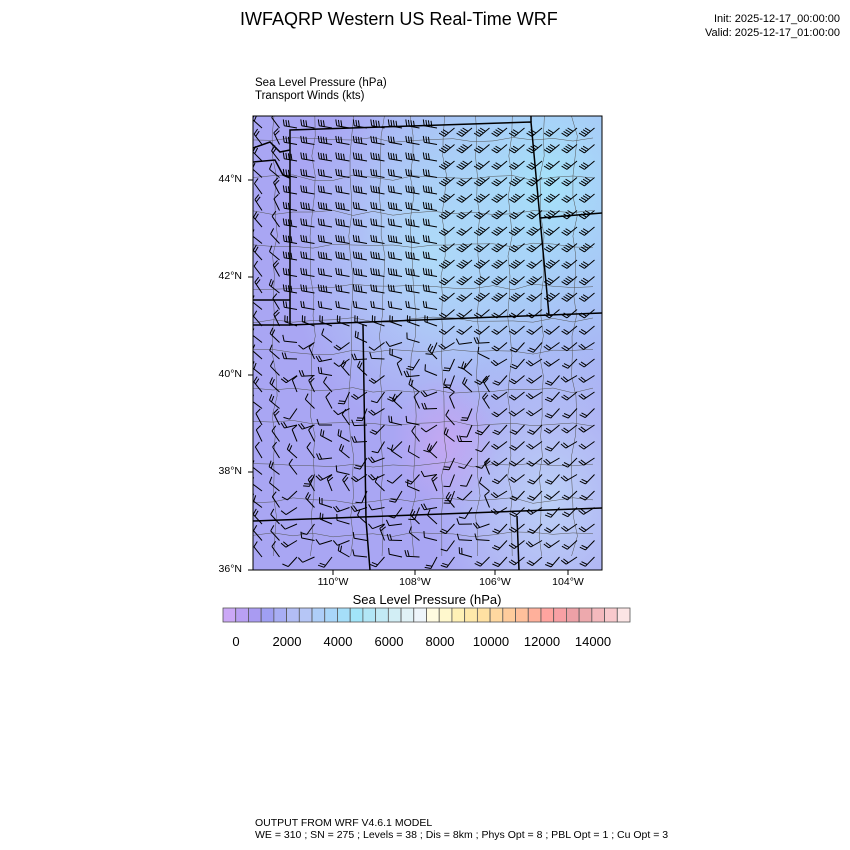 The width and height of the screenshot is (850, 850). I want to click on colorbar-label: 2000, so click(287, 641).